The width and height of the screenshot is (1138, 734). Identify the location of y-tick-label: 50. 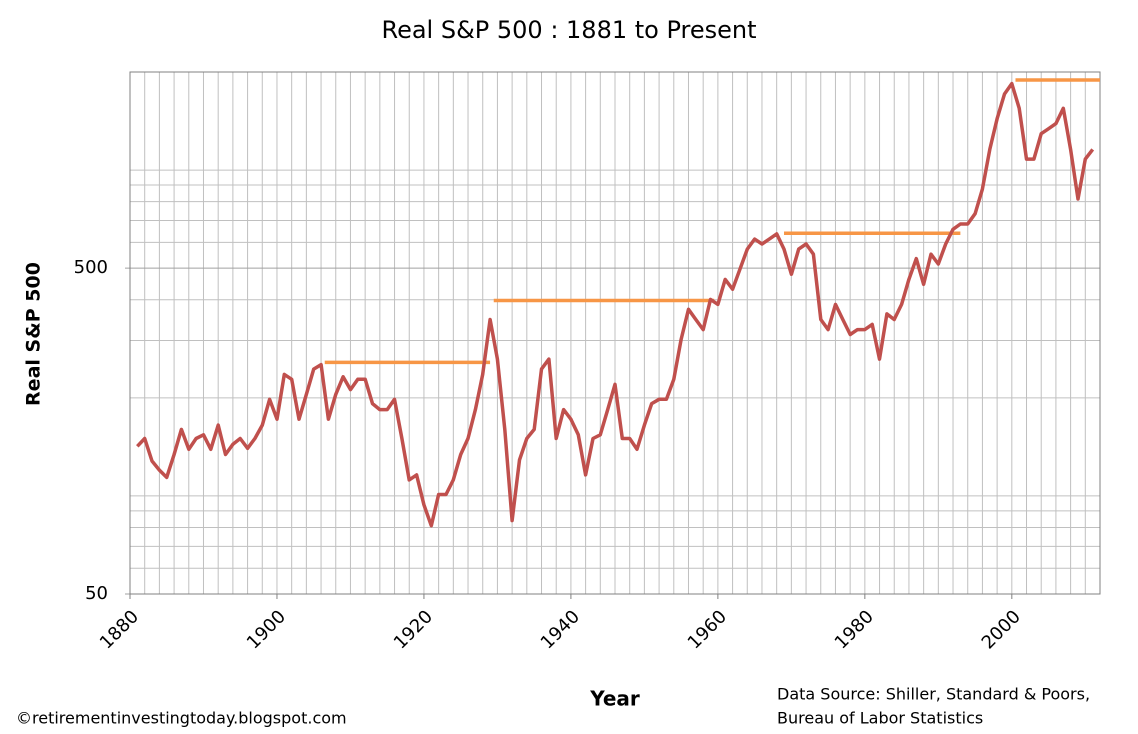
(96, 593).